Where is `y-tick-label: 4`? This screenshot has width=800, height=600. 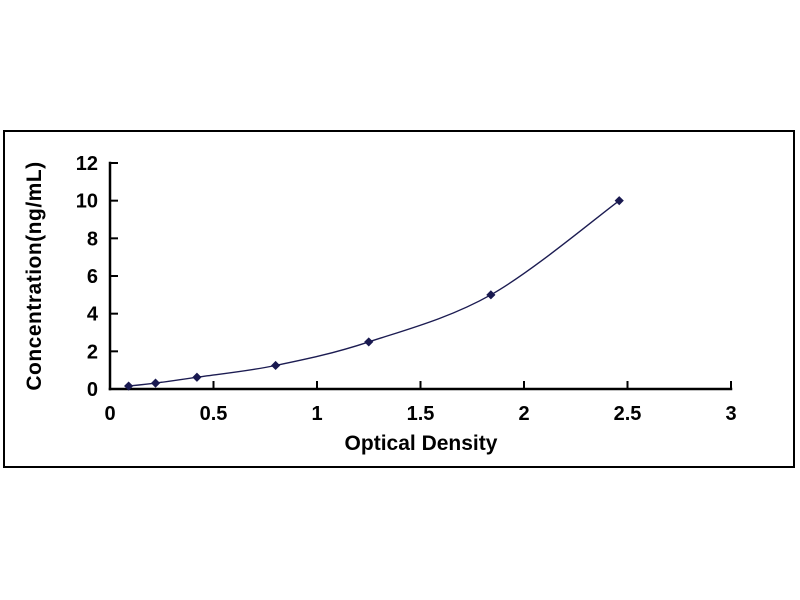 y-tick-label: 4 is located at coordinates (93, 315).